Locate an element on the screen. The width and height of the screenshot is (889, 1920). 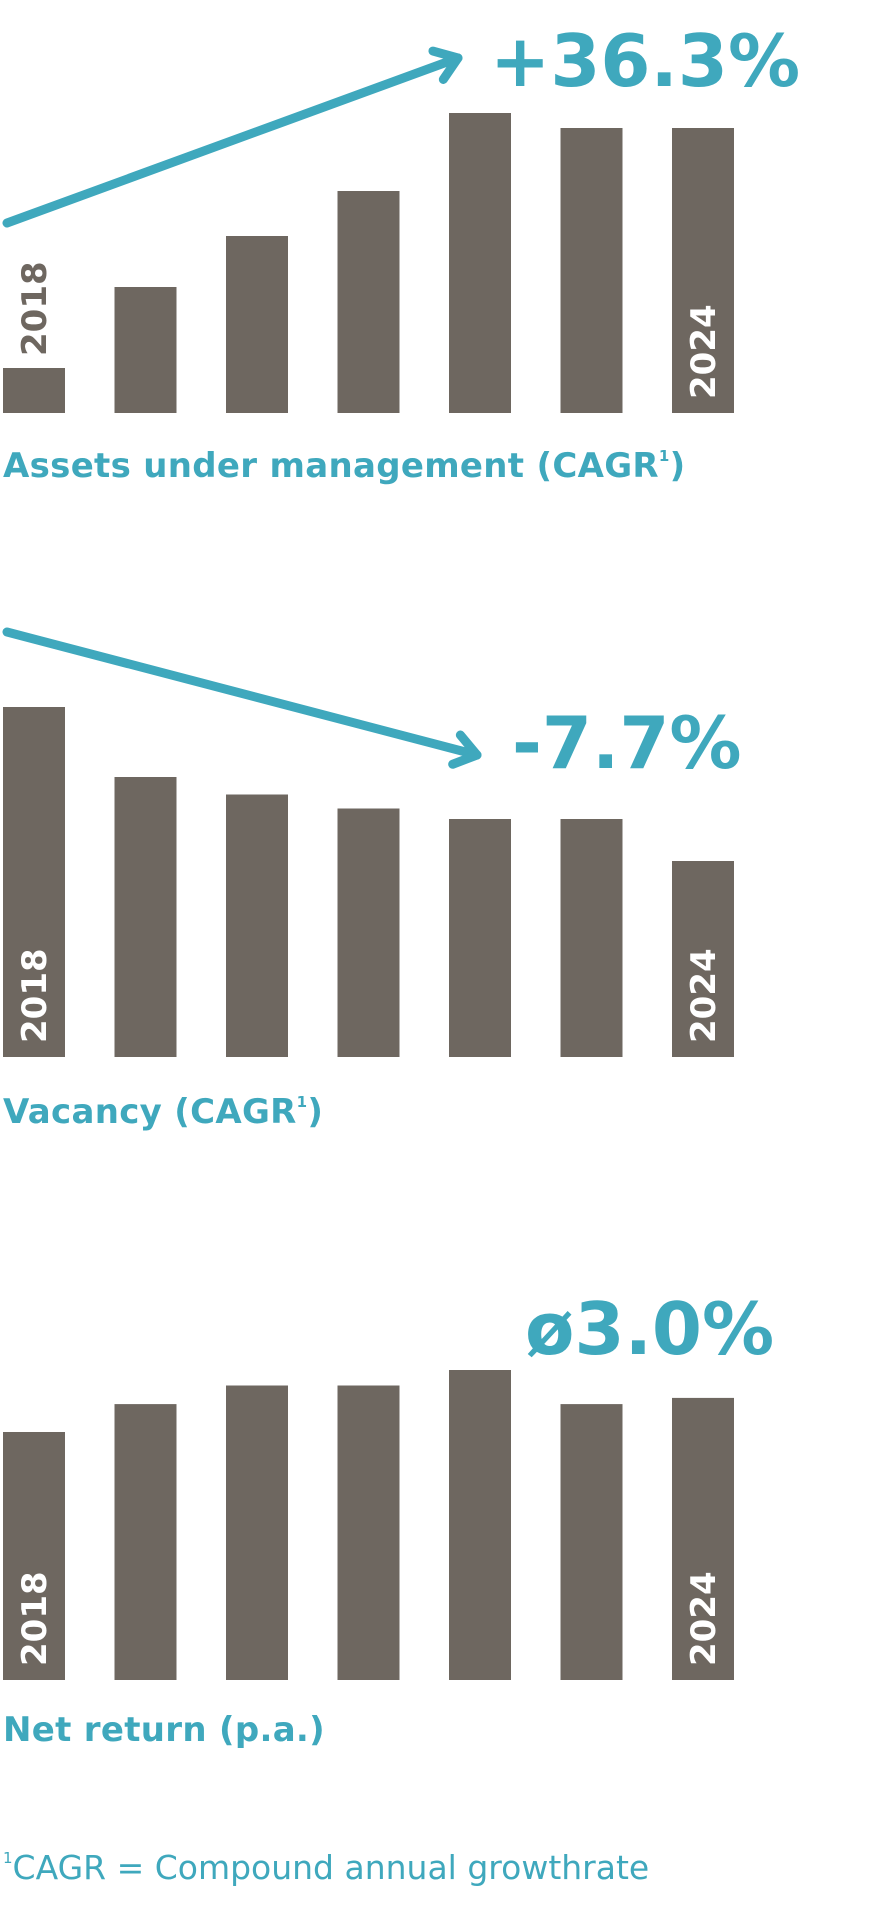
chart-title-net-return: Net return (p.a.) is located at coordinates (164, 1730).